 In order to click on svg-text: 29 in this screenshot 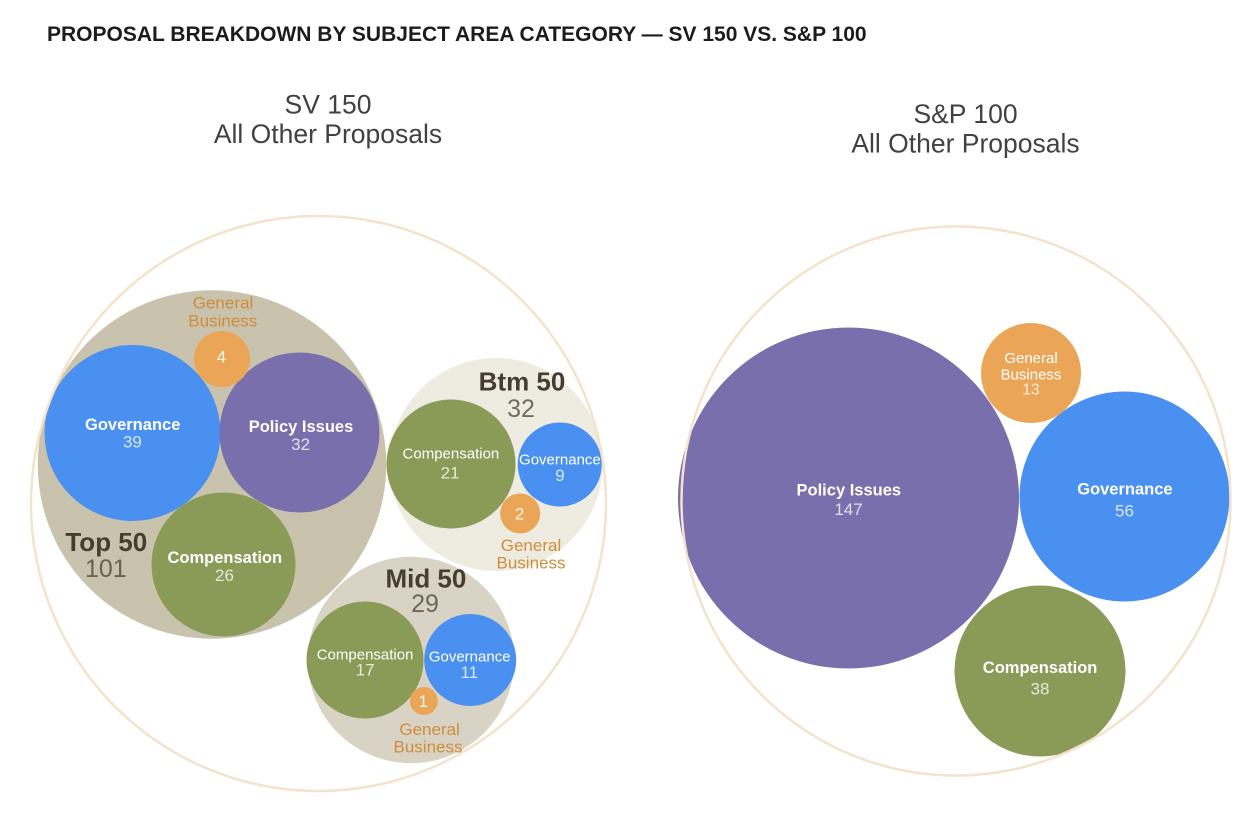, I will do `click(425, 604)`.